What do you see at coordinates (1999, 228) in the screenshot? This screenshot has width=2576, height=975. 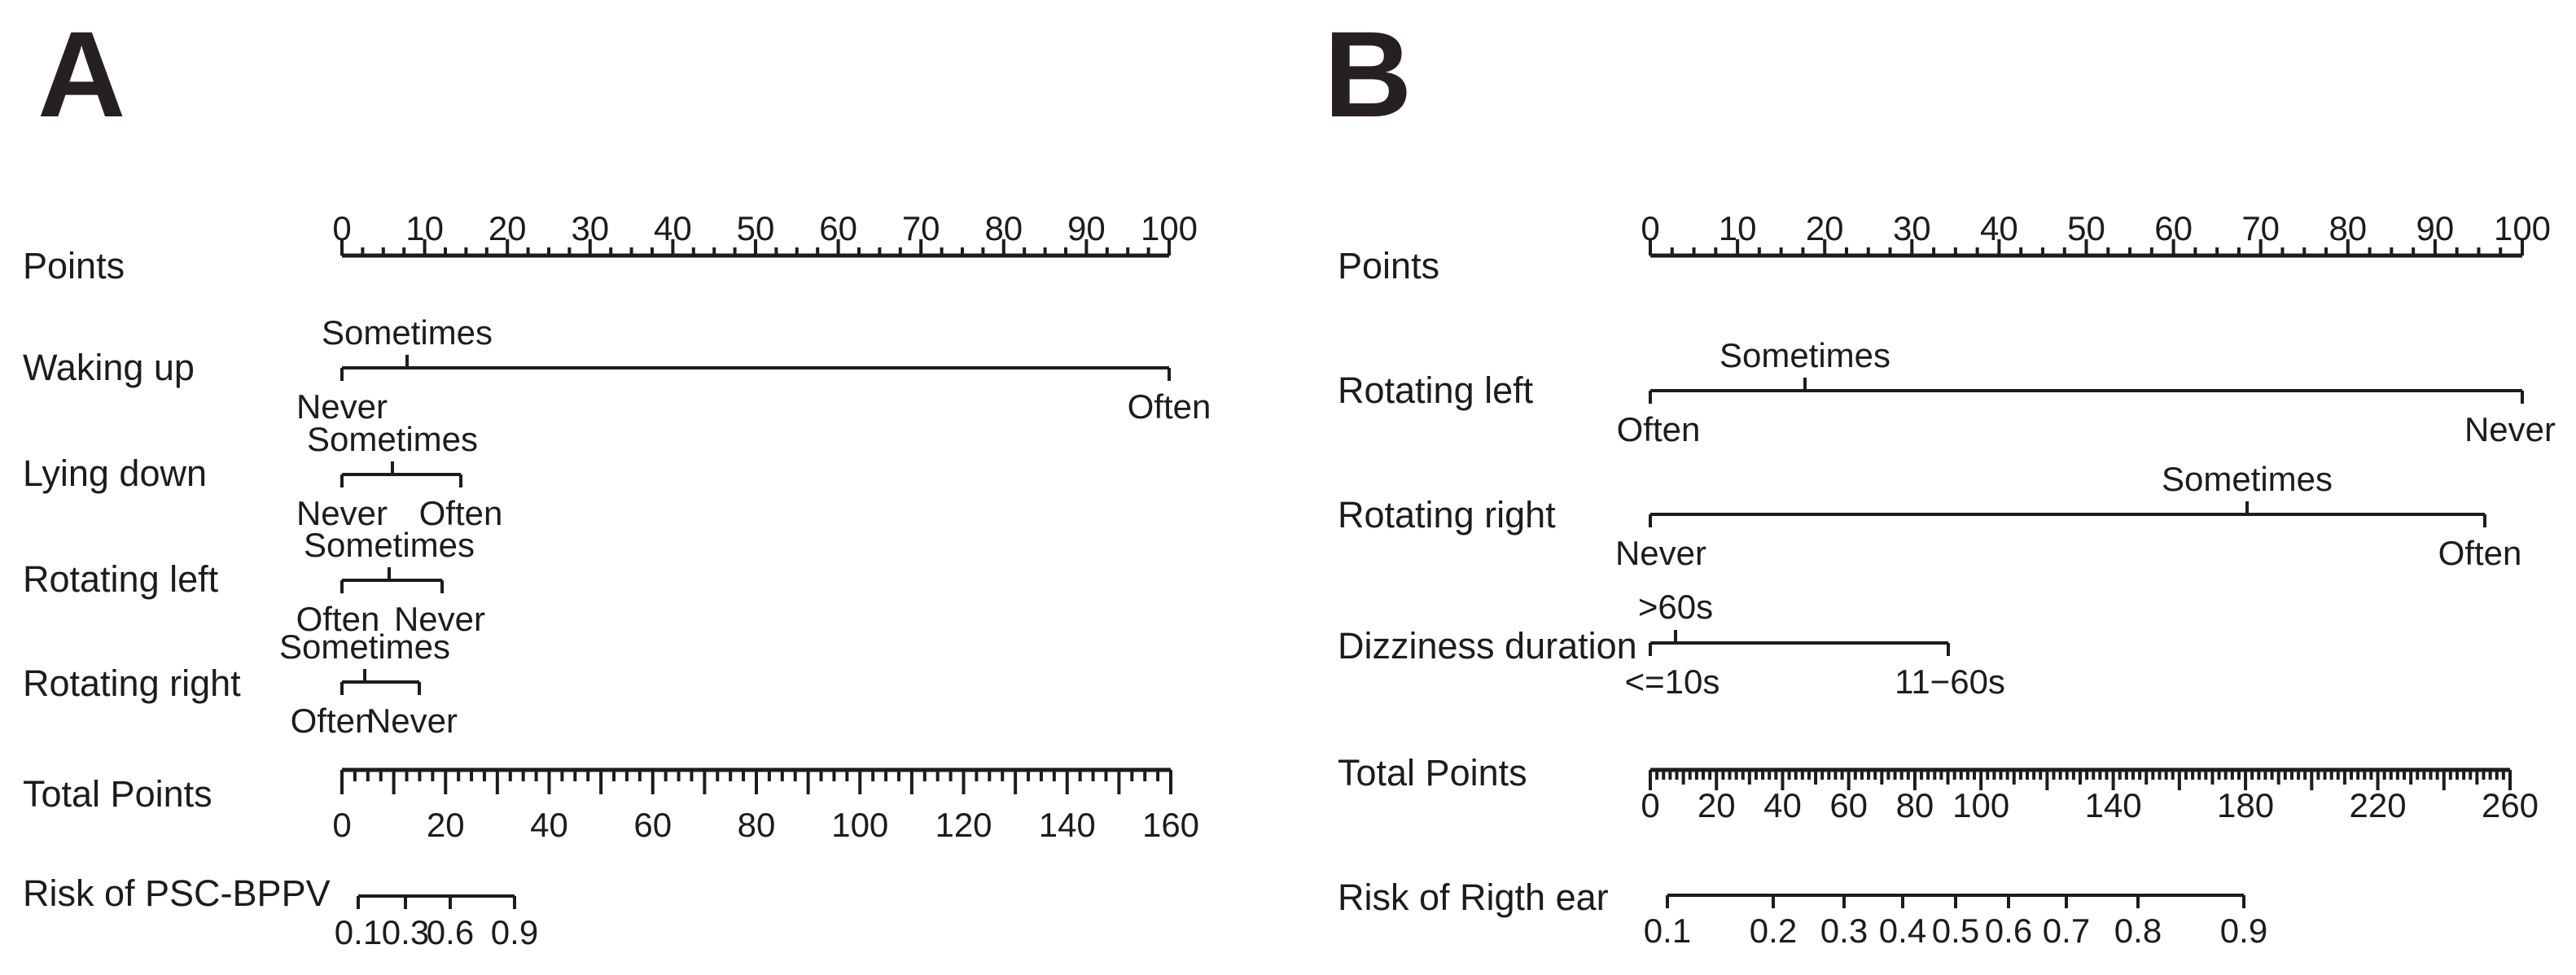 I see `b-points-tick-label-40: 40` at bounding box center [1999, 228].